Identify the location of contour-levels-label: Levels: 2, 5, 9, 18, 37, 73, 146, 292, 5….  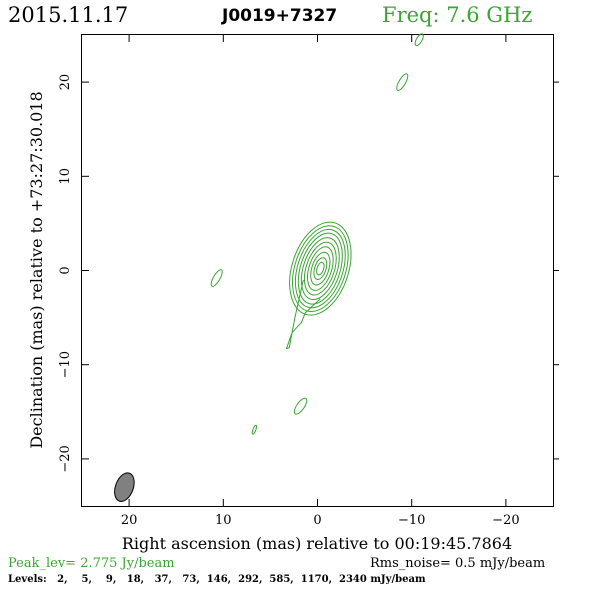
(217, 579).